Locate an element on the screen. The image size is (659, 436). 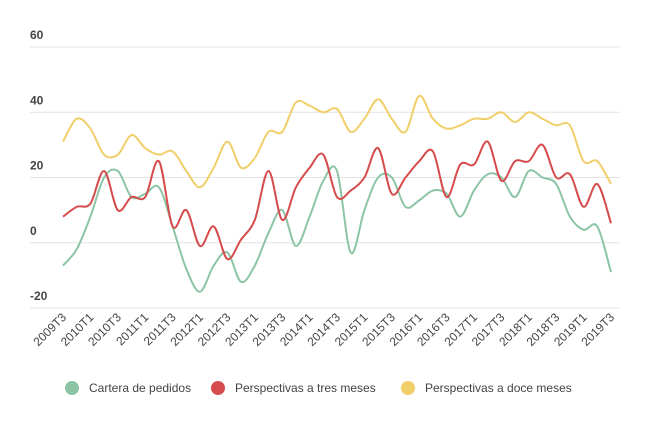
legend-label: Perspectivas a tres meses is located at coordinates (305, 388).